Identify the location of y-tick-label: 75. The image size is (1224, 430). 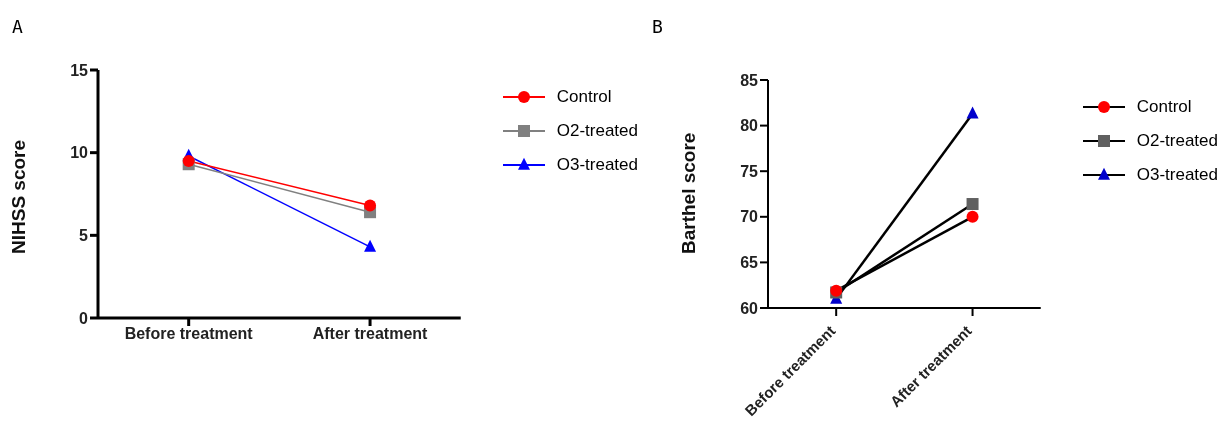
(749, 171).